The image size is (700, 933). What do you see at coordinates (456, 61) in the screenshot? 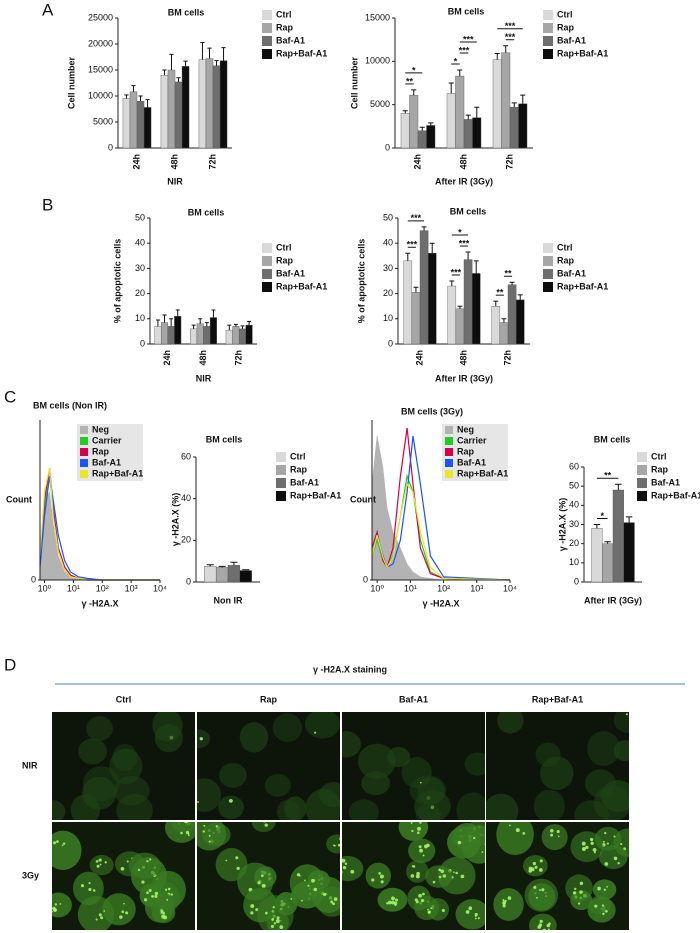
I see `significance-label: *` at bounding box center [456, 61].